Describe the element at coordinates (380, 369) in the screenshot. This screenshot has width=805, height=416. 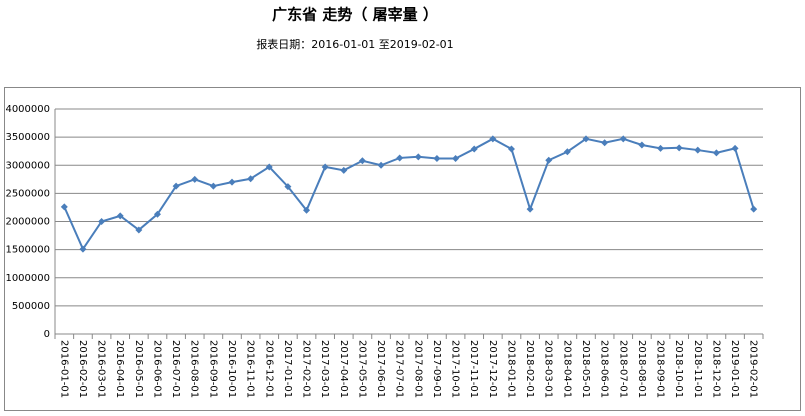
I see `x-tick-label: 2017-06-01` at that location.